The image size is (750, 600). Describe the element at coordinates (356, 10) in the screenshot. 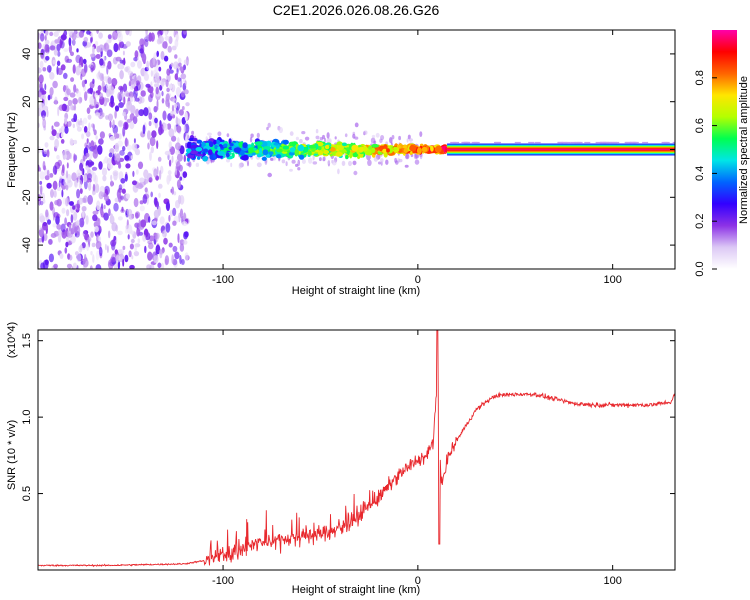

I see `figure-title: C2E1.2026.026.08.26.G26` at that location.